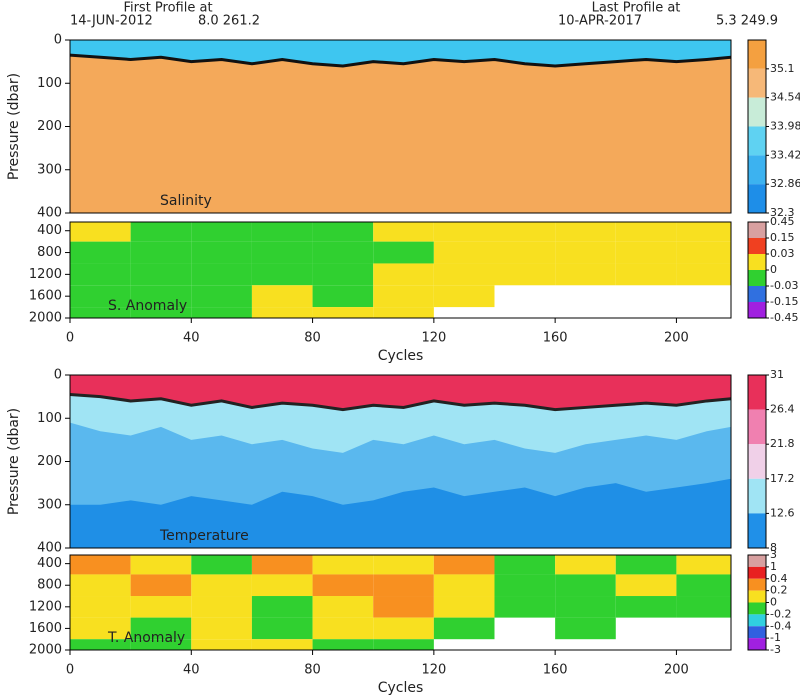 This screenshot has width=800, height=700. Describe the element at coordinates (785, 183) in the screenshot. I see `colorbar-label: 32.86` at that location.